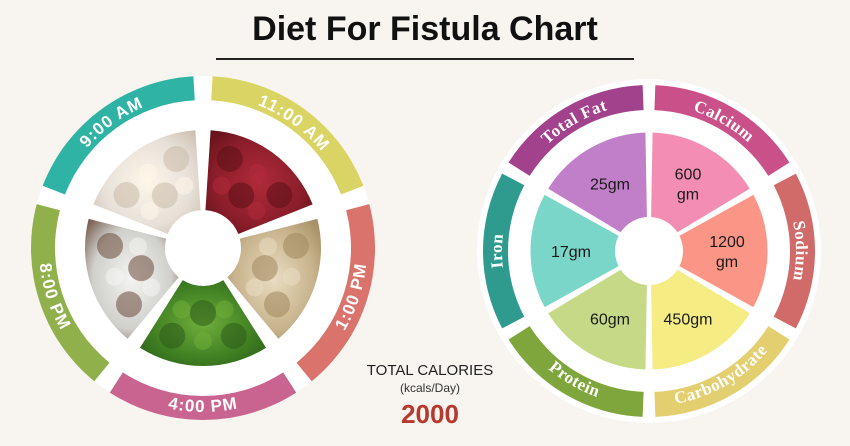 The image size is (850, 446). Describe the element at coordinates (203, 248) in the screenshot. I see `meal-wheel-hub` at that location.